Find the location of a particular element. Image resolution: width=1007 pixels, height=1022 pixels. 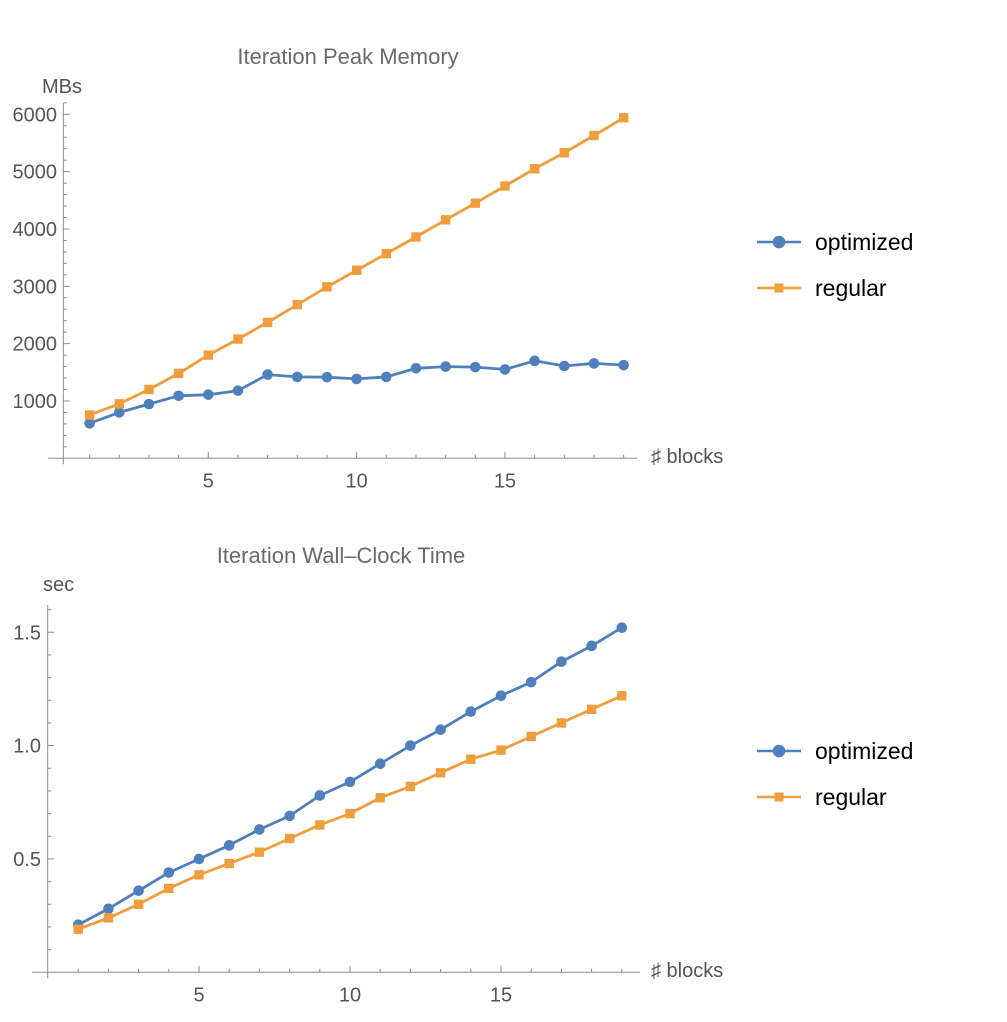

y-tick-label: 1.0 is located at coordinates (27, 747).